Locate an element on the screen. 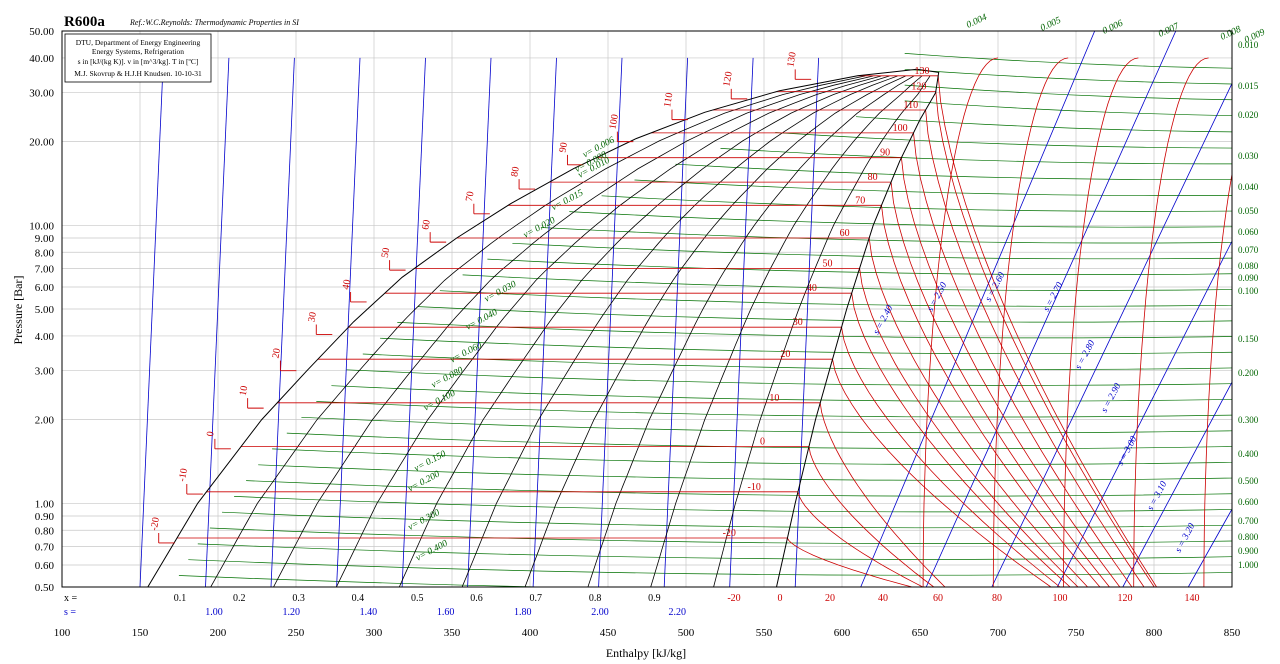 The width and height of the screenshot is (1280, 664). y-tick-18: 50.00 is located at coordinates (41, 32).